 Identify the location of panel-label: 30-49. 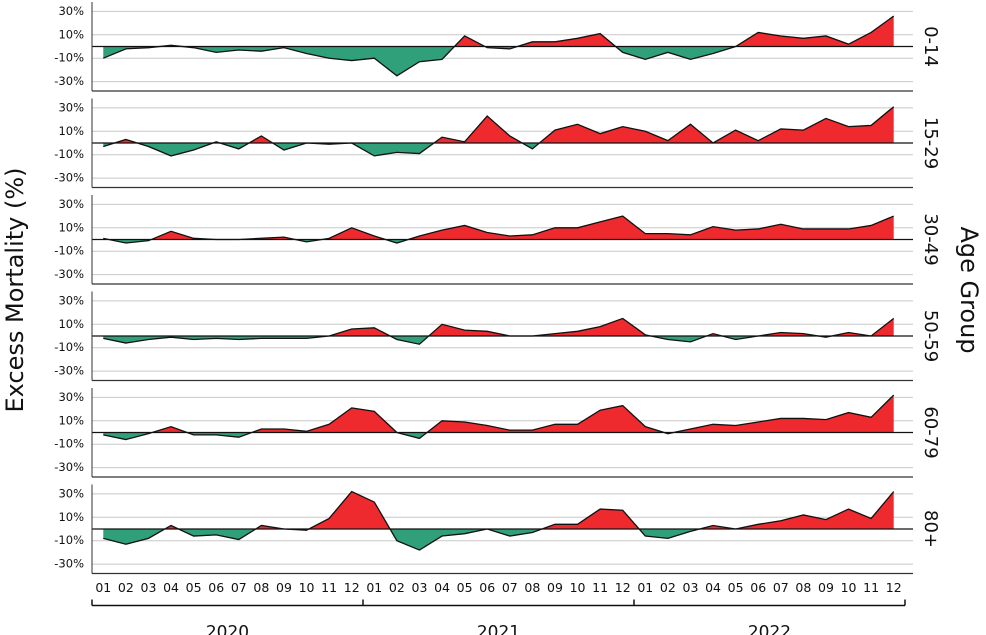
(930, 239).